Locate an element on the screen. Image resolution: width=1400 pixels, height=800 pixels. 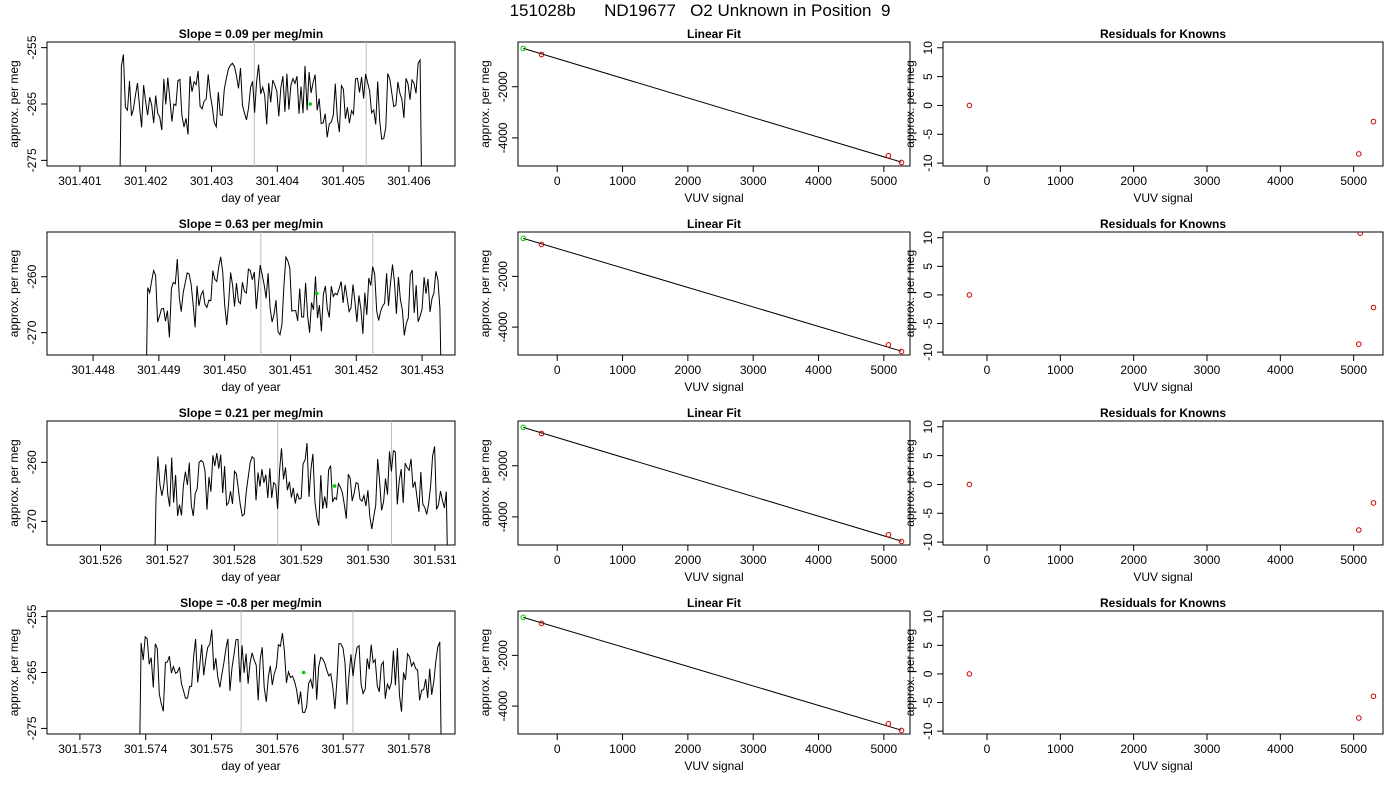
x-tick-label: 301.450 is located at coordinates (225, 370).